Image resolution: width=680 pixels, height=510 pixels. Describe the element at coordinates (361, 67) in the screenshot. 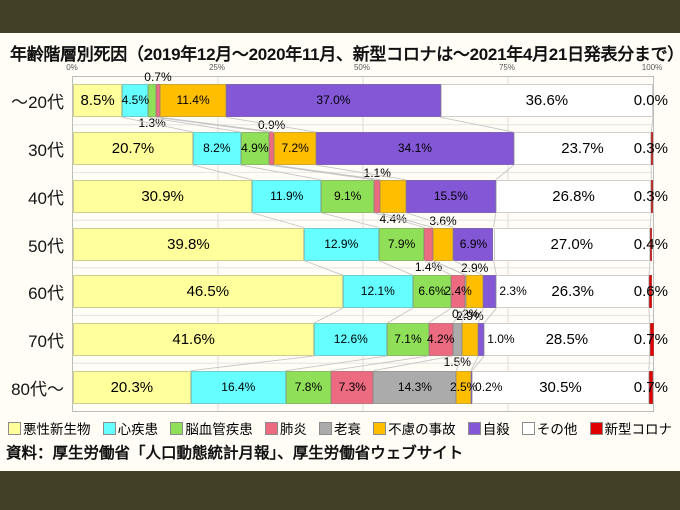

I see `axis-tick: 50%` at that location.